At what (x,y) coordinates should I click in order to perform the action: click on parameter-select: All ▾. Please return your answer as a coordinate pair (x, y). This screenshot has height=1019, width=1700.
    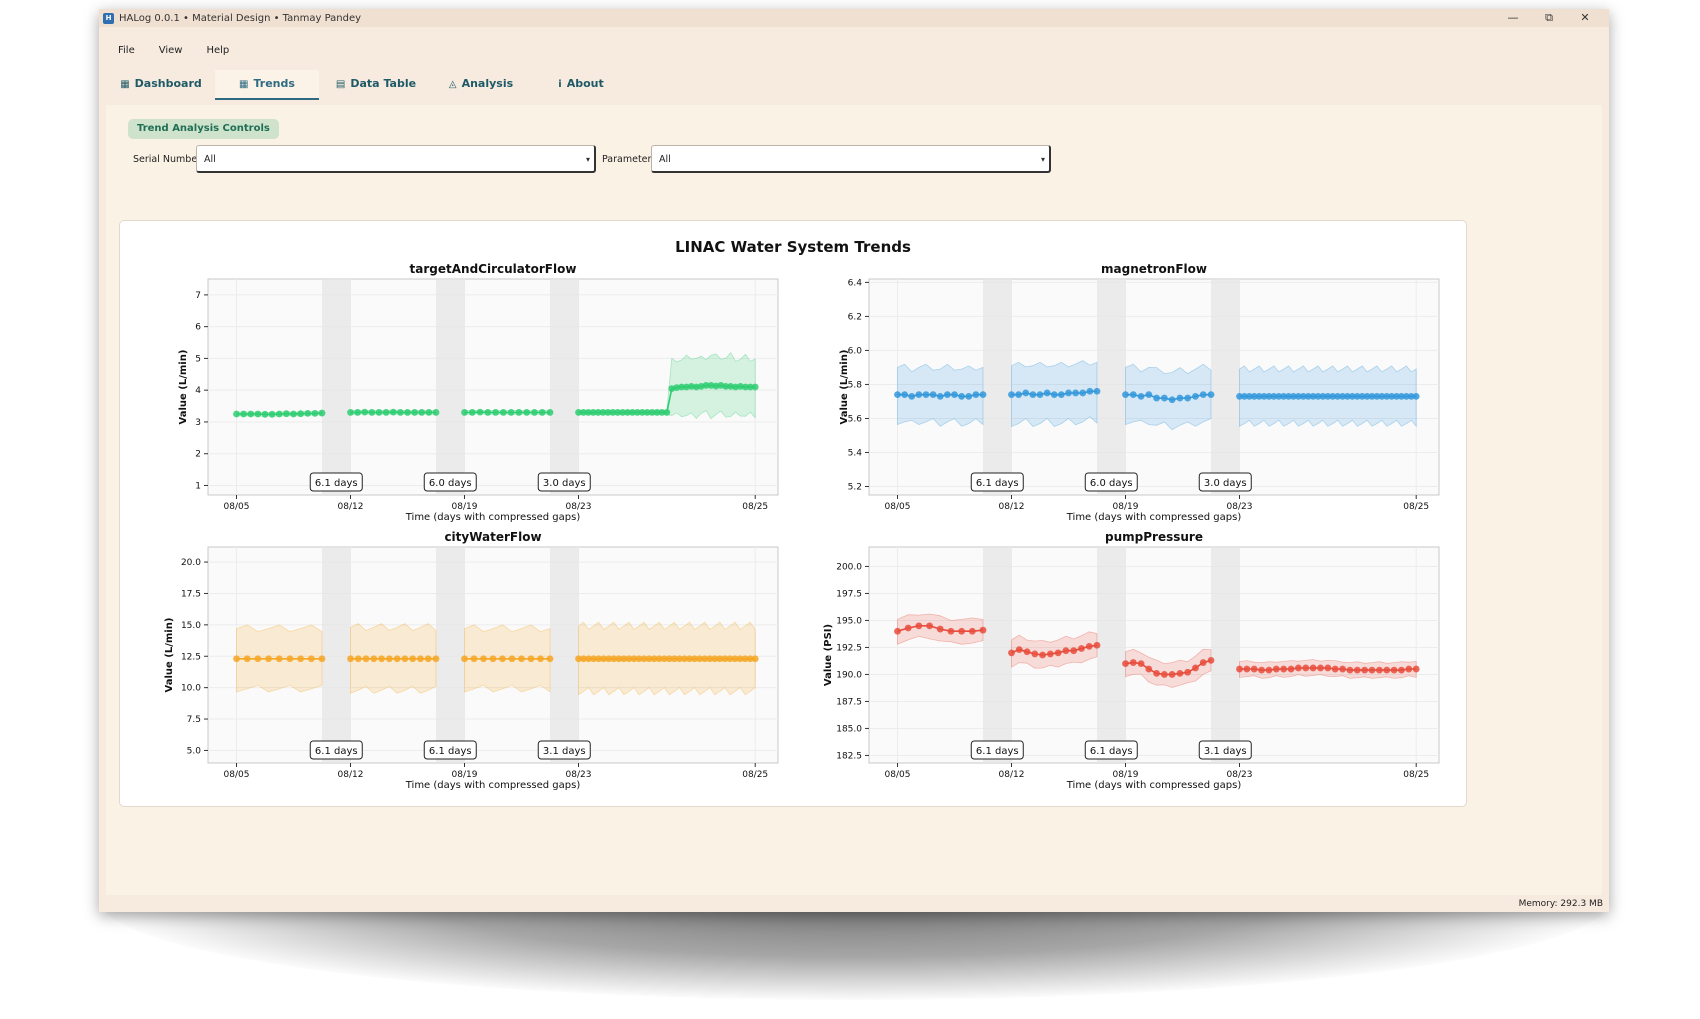
    Looking at the image, I should click on (851, 159).